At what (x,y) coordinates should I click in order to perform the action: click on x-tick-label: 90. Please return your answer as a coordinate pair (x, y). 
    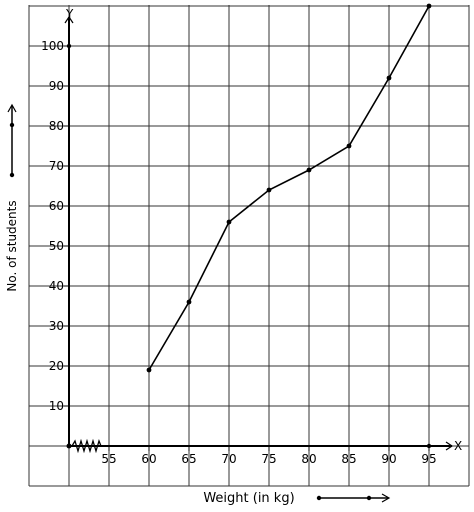
    Looking at the image, I should click on (388, 459).